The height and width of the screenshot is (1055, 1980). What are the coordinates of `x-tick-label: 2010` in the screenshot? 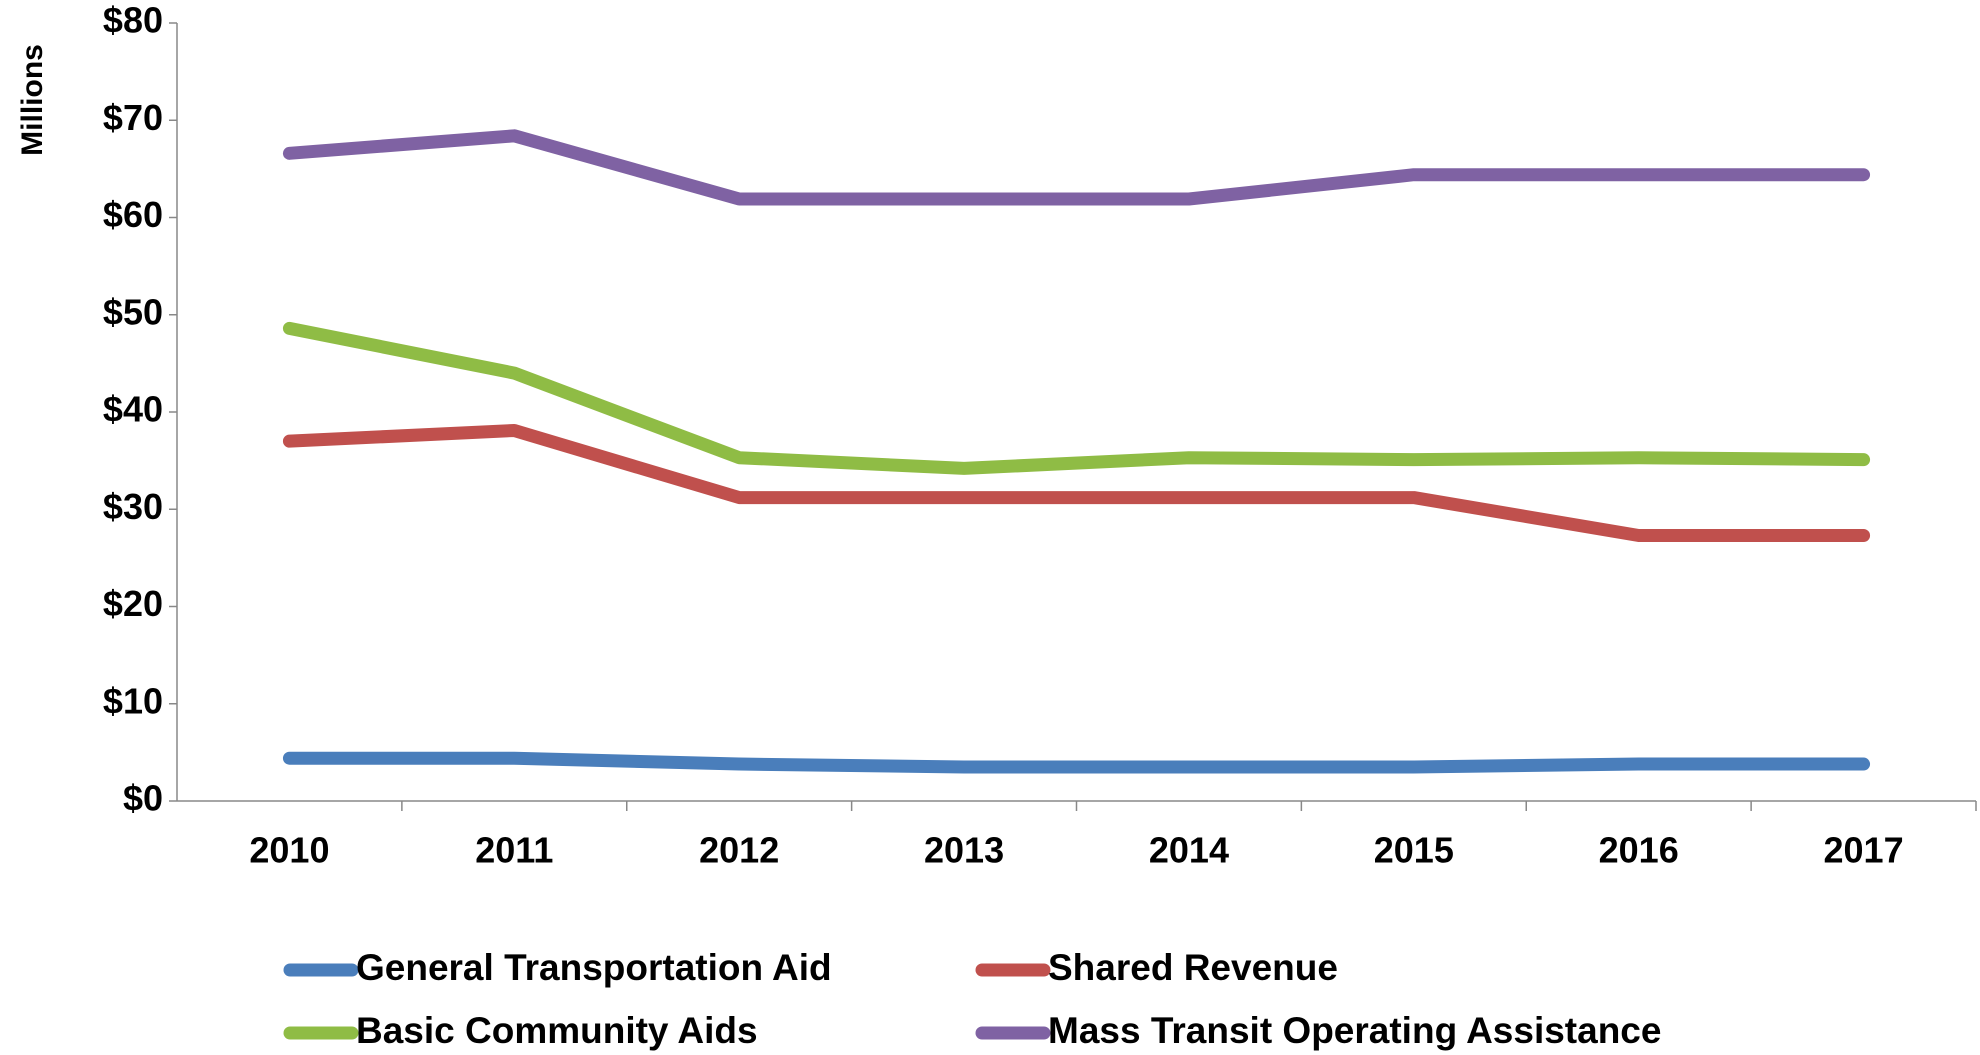 It's located at (289, 850).